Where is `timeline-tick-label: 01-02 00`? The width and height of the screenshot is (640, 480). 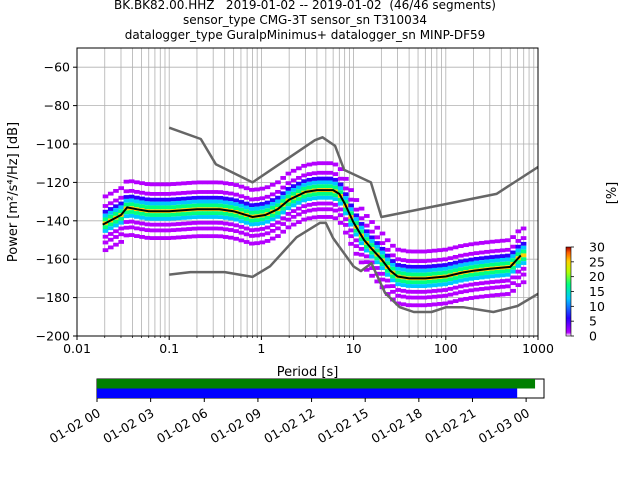 timeline-tick-label: 01-02 00 is located at coordinates (75, 425).